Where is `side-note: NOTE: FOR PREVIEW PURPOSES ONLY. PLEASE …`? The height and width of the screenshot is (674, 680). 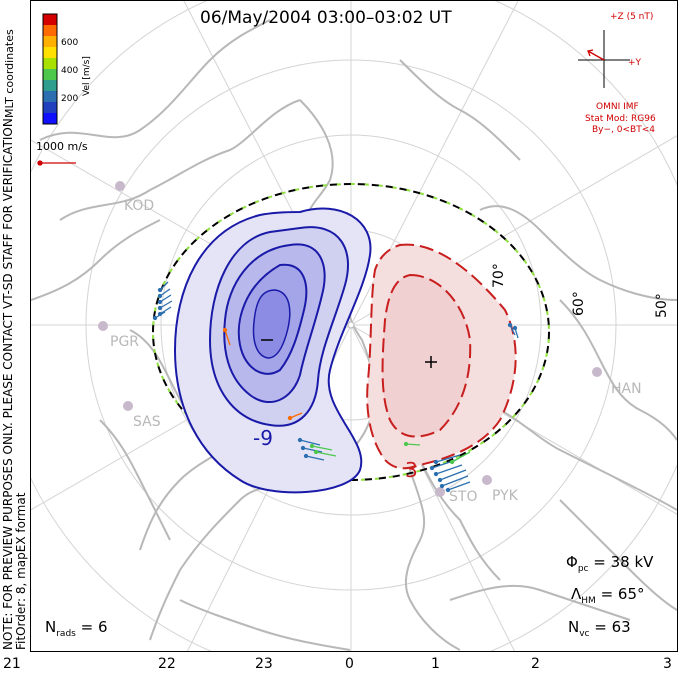 side-note: NOTE: FOR PREVIEW PURPOSES ONLY. PLEASE … is located at coordinates (14, 350).